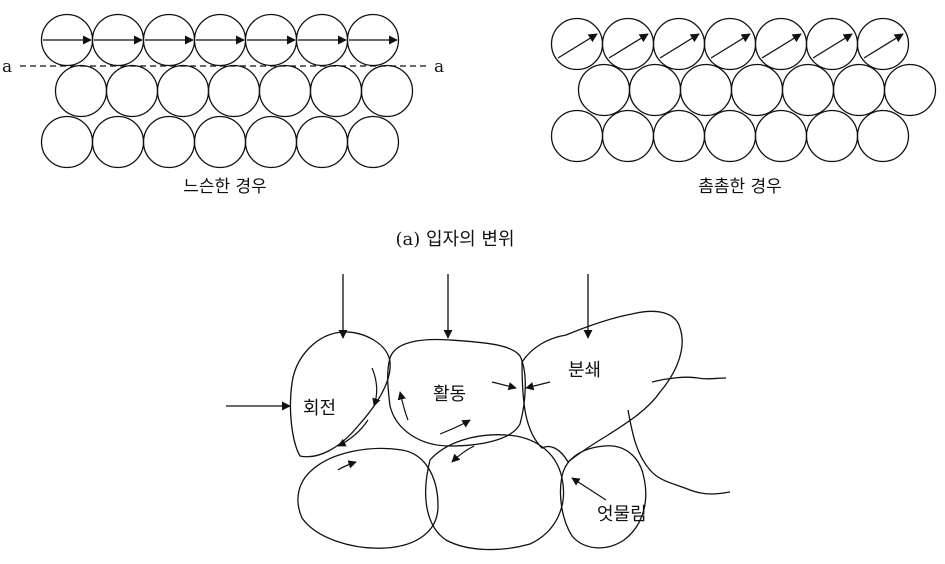 The height and width of the screenshot is (564, 945). I want to click on particle-sliding, so click(456, 392).